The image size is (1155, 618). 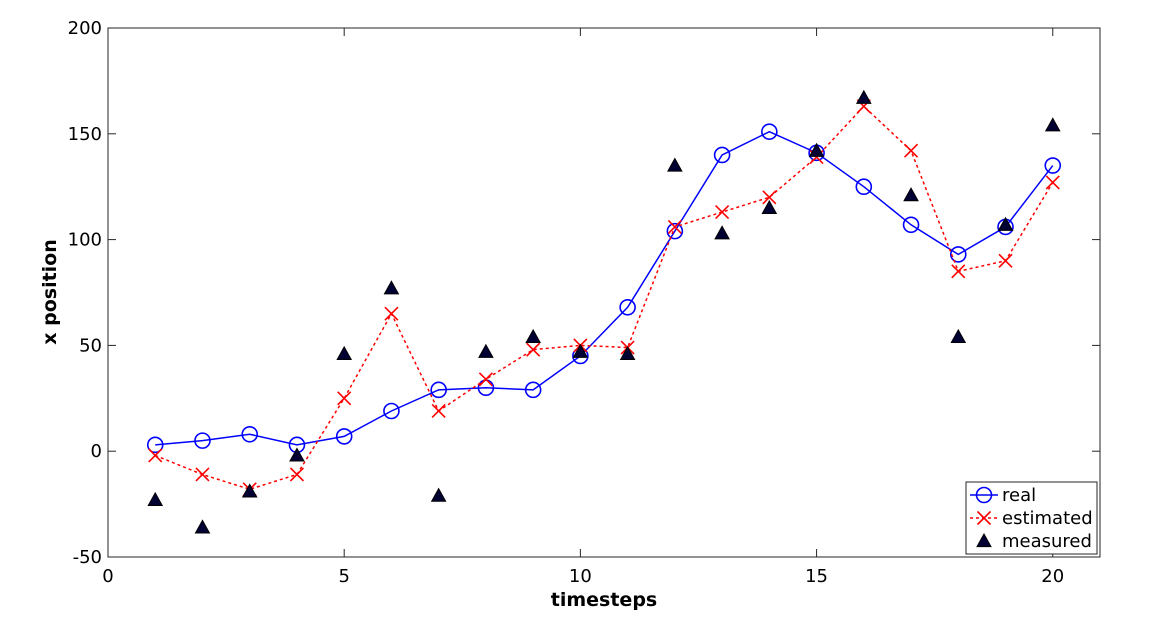 I want to click on legend-item-estimated: estimated, so click(x=1031, y=518).